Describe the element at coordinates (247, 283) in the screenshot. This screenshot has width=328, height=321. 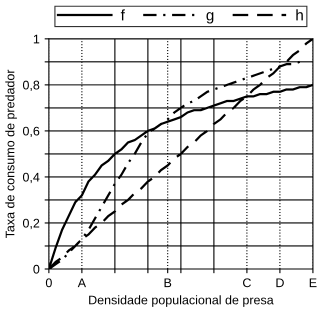
I see `x-tick-label: C` at that location.